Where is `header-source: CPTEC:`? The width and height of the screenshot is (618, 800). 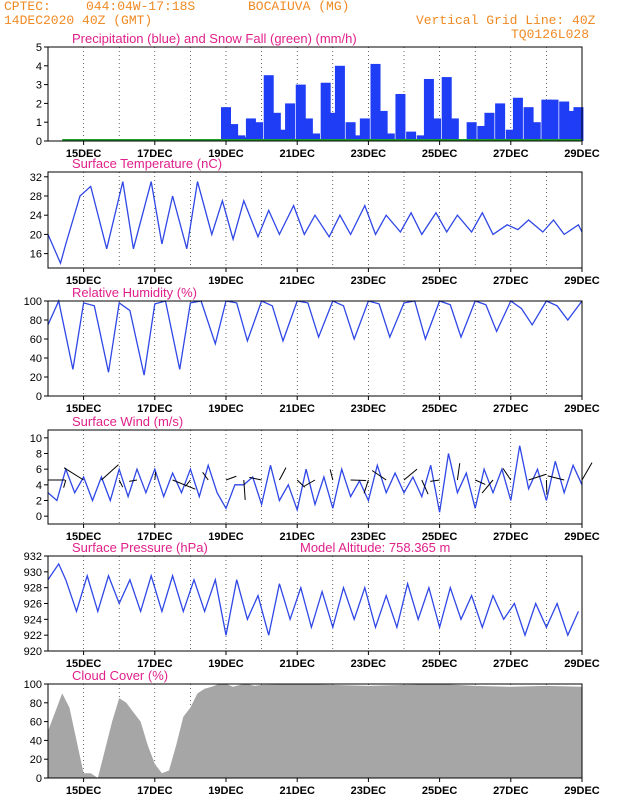
header-source: CPTEC: is located at coordinates (27, 7).